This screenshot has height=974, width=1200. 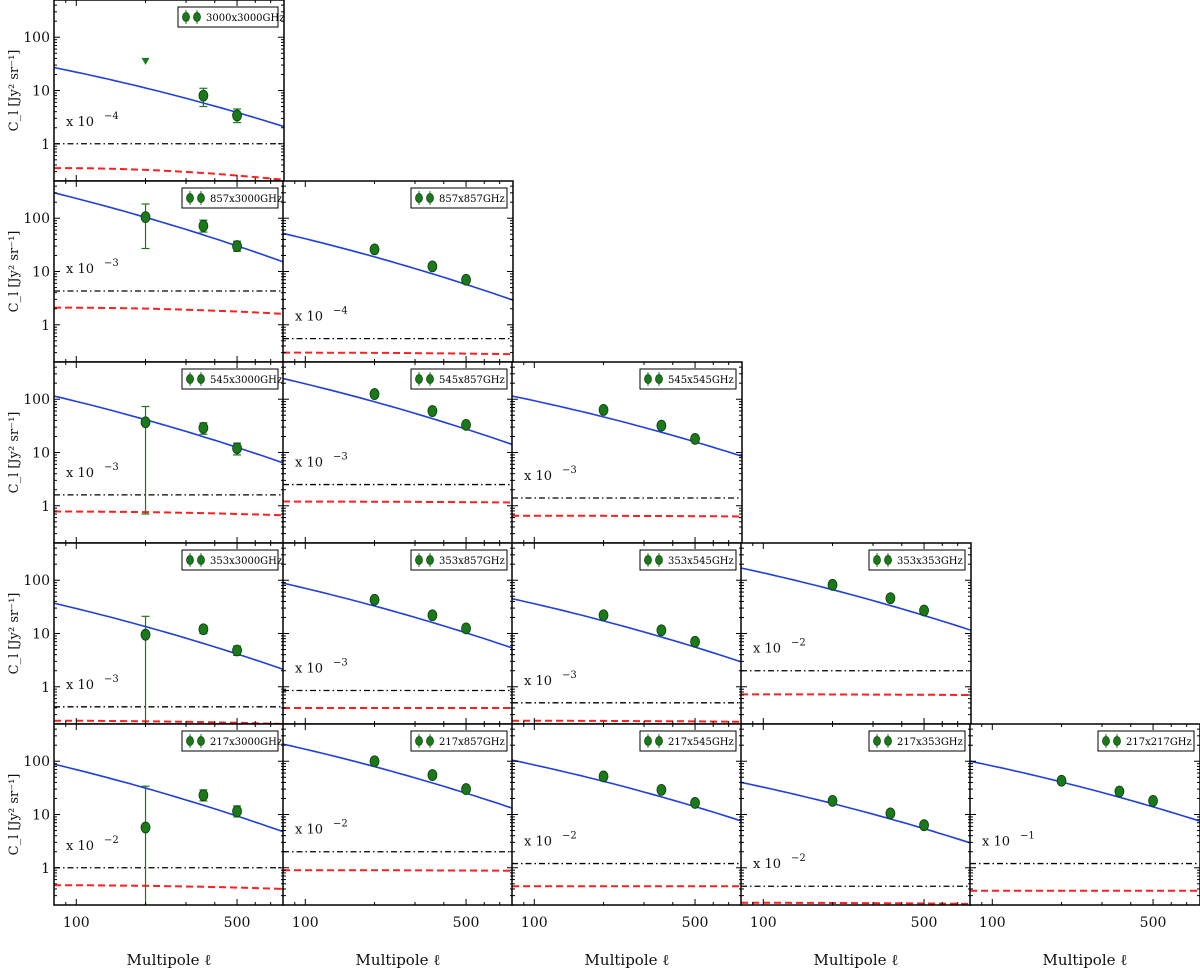 I want to click on panel-217x353GHz: 217x353GHz x 10 −2 100 500 Multipole ℓ, so click(x=856, y=846).